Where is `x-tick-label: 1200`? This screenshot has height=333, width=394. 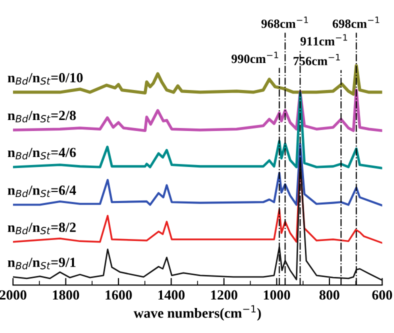 x-tick-label: 1200 is located at coordinates (224, 295).